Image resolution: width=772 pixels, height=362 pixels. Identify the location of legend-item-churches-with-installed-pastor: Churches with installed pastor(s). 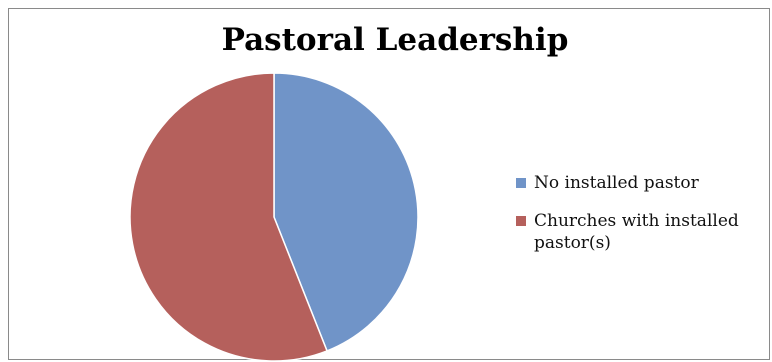
(636, 232).